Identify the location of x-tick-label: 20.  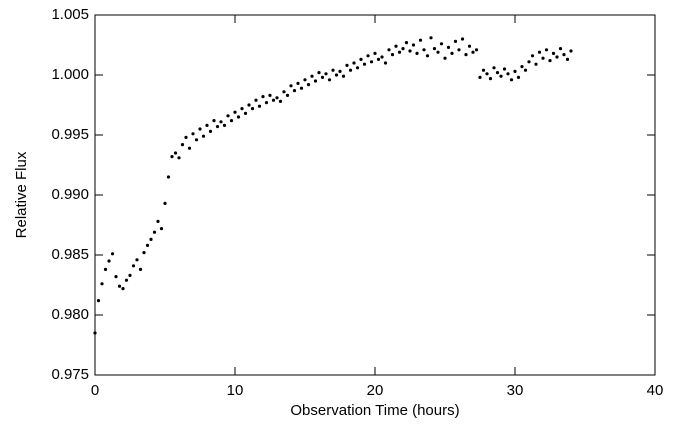
(375, 390).